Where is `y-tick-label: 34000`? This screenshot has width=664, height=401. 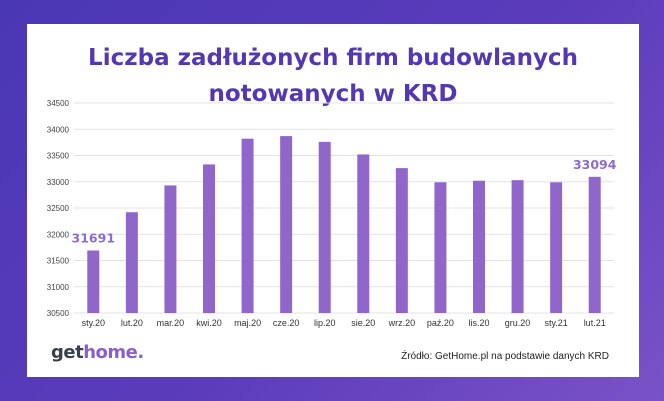 y-tick-label: 34000 is located at coordinates (58, 129).